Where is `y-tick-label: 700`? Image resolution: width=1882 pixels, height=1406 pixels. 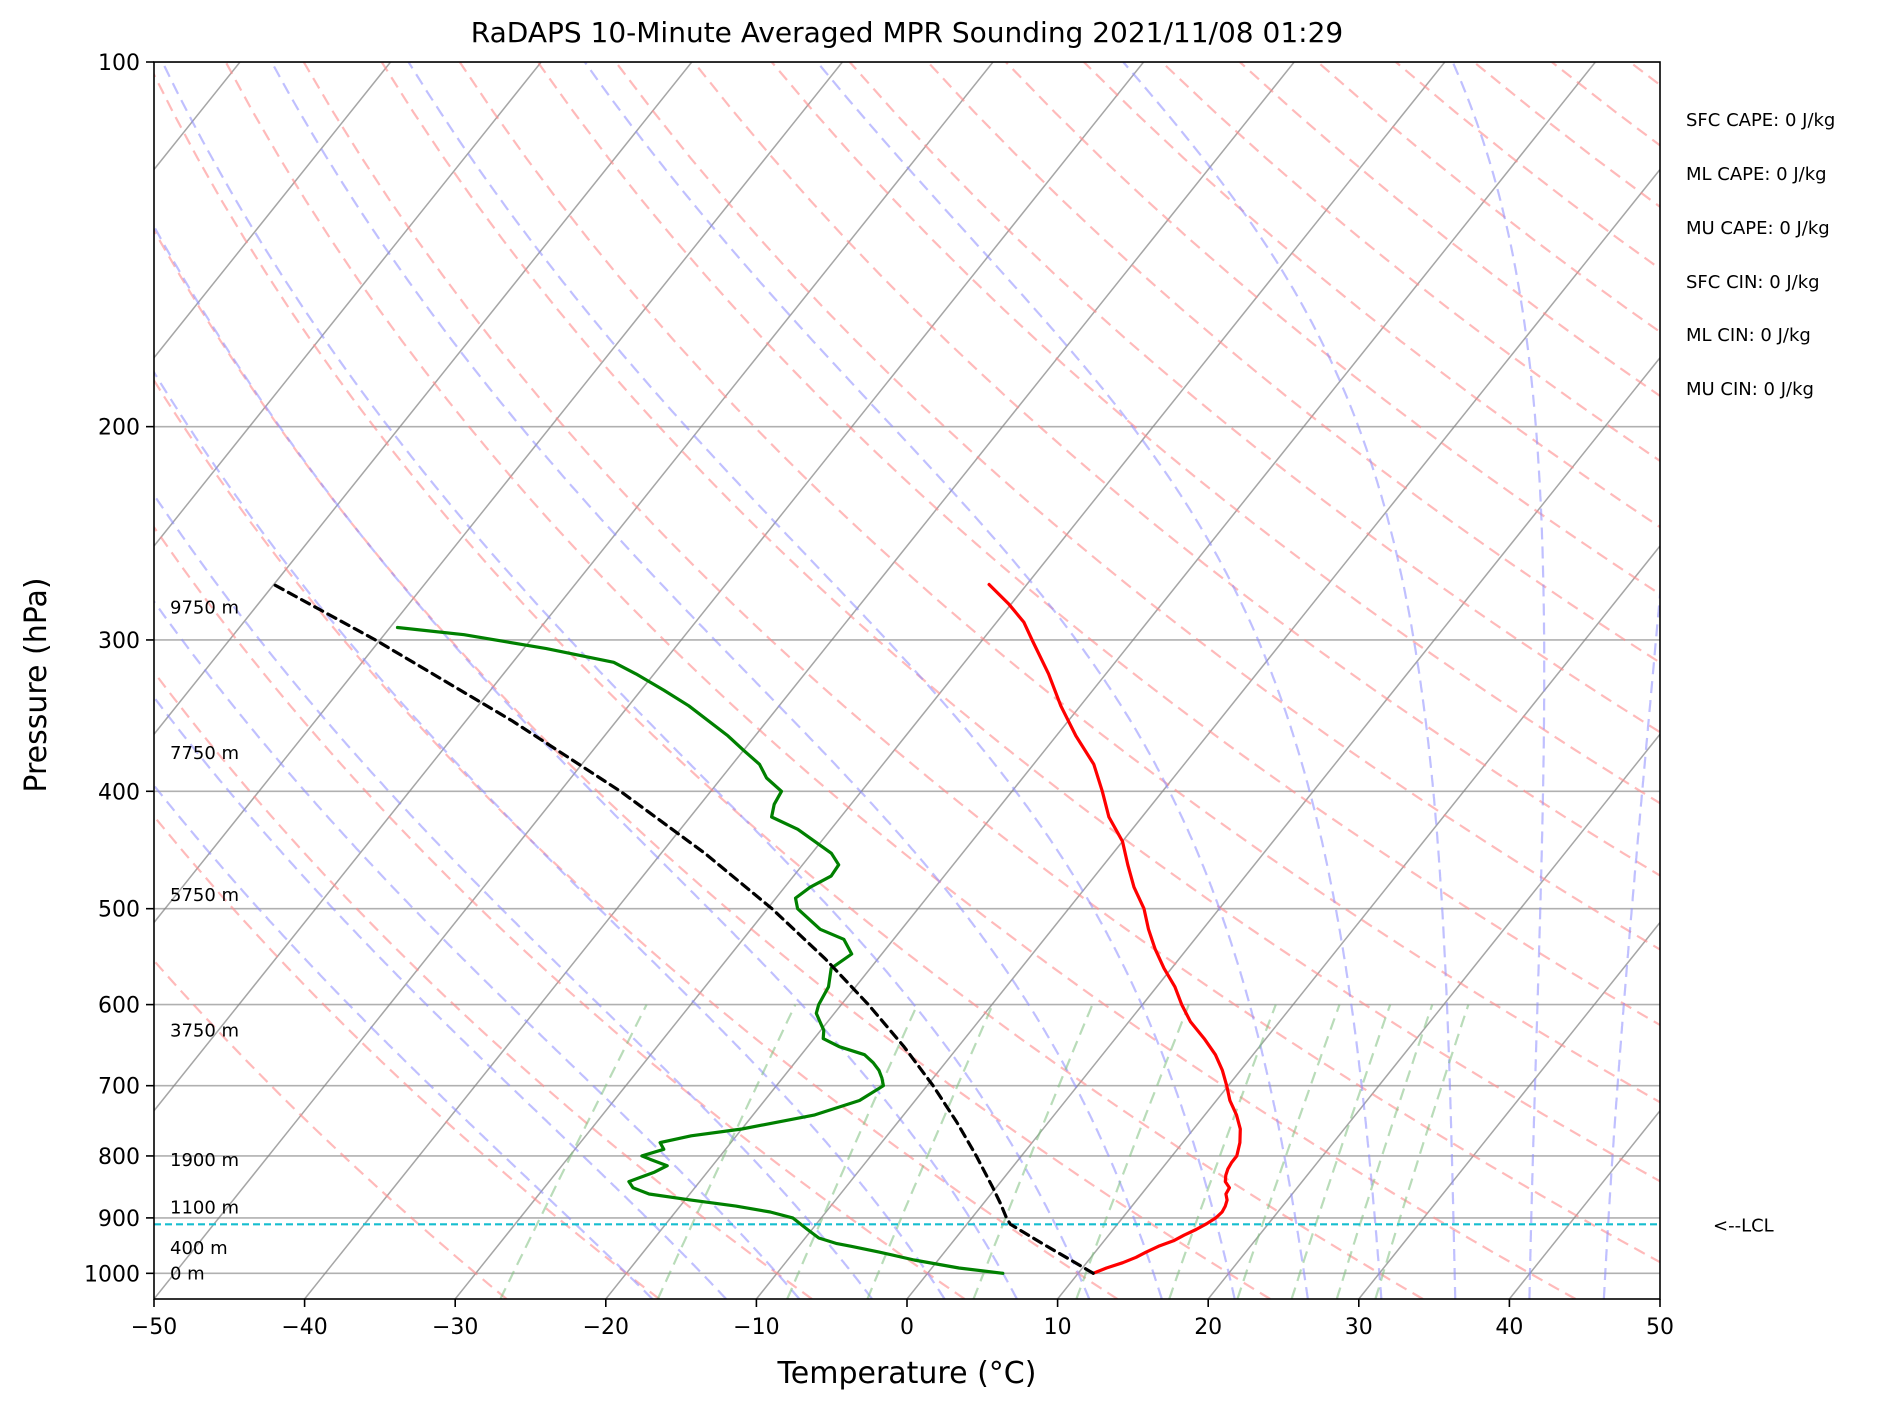
y-tick-label: 700 is located at coordinates (119, 1087).